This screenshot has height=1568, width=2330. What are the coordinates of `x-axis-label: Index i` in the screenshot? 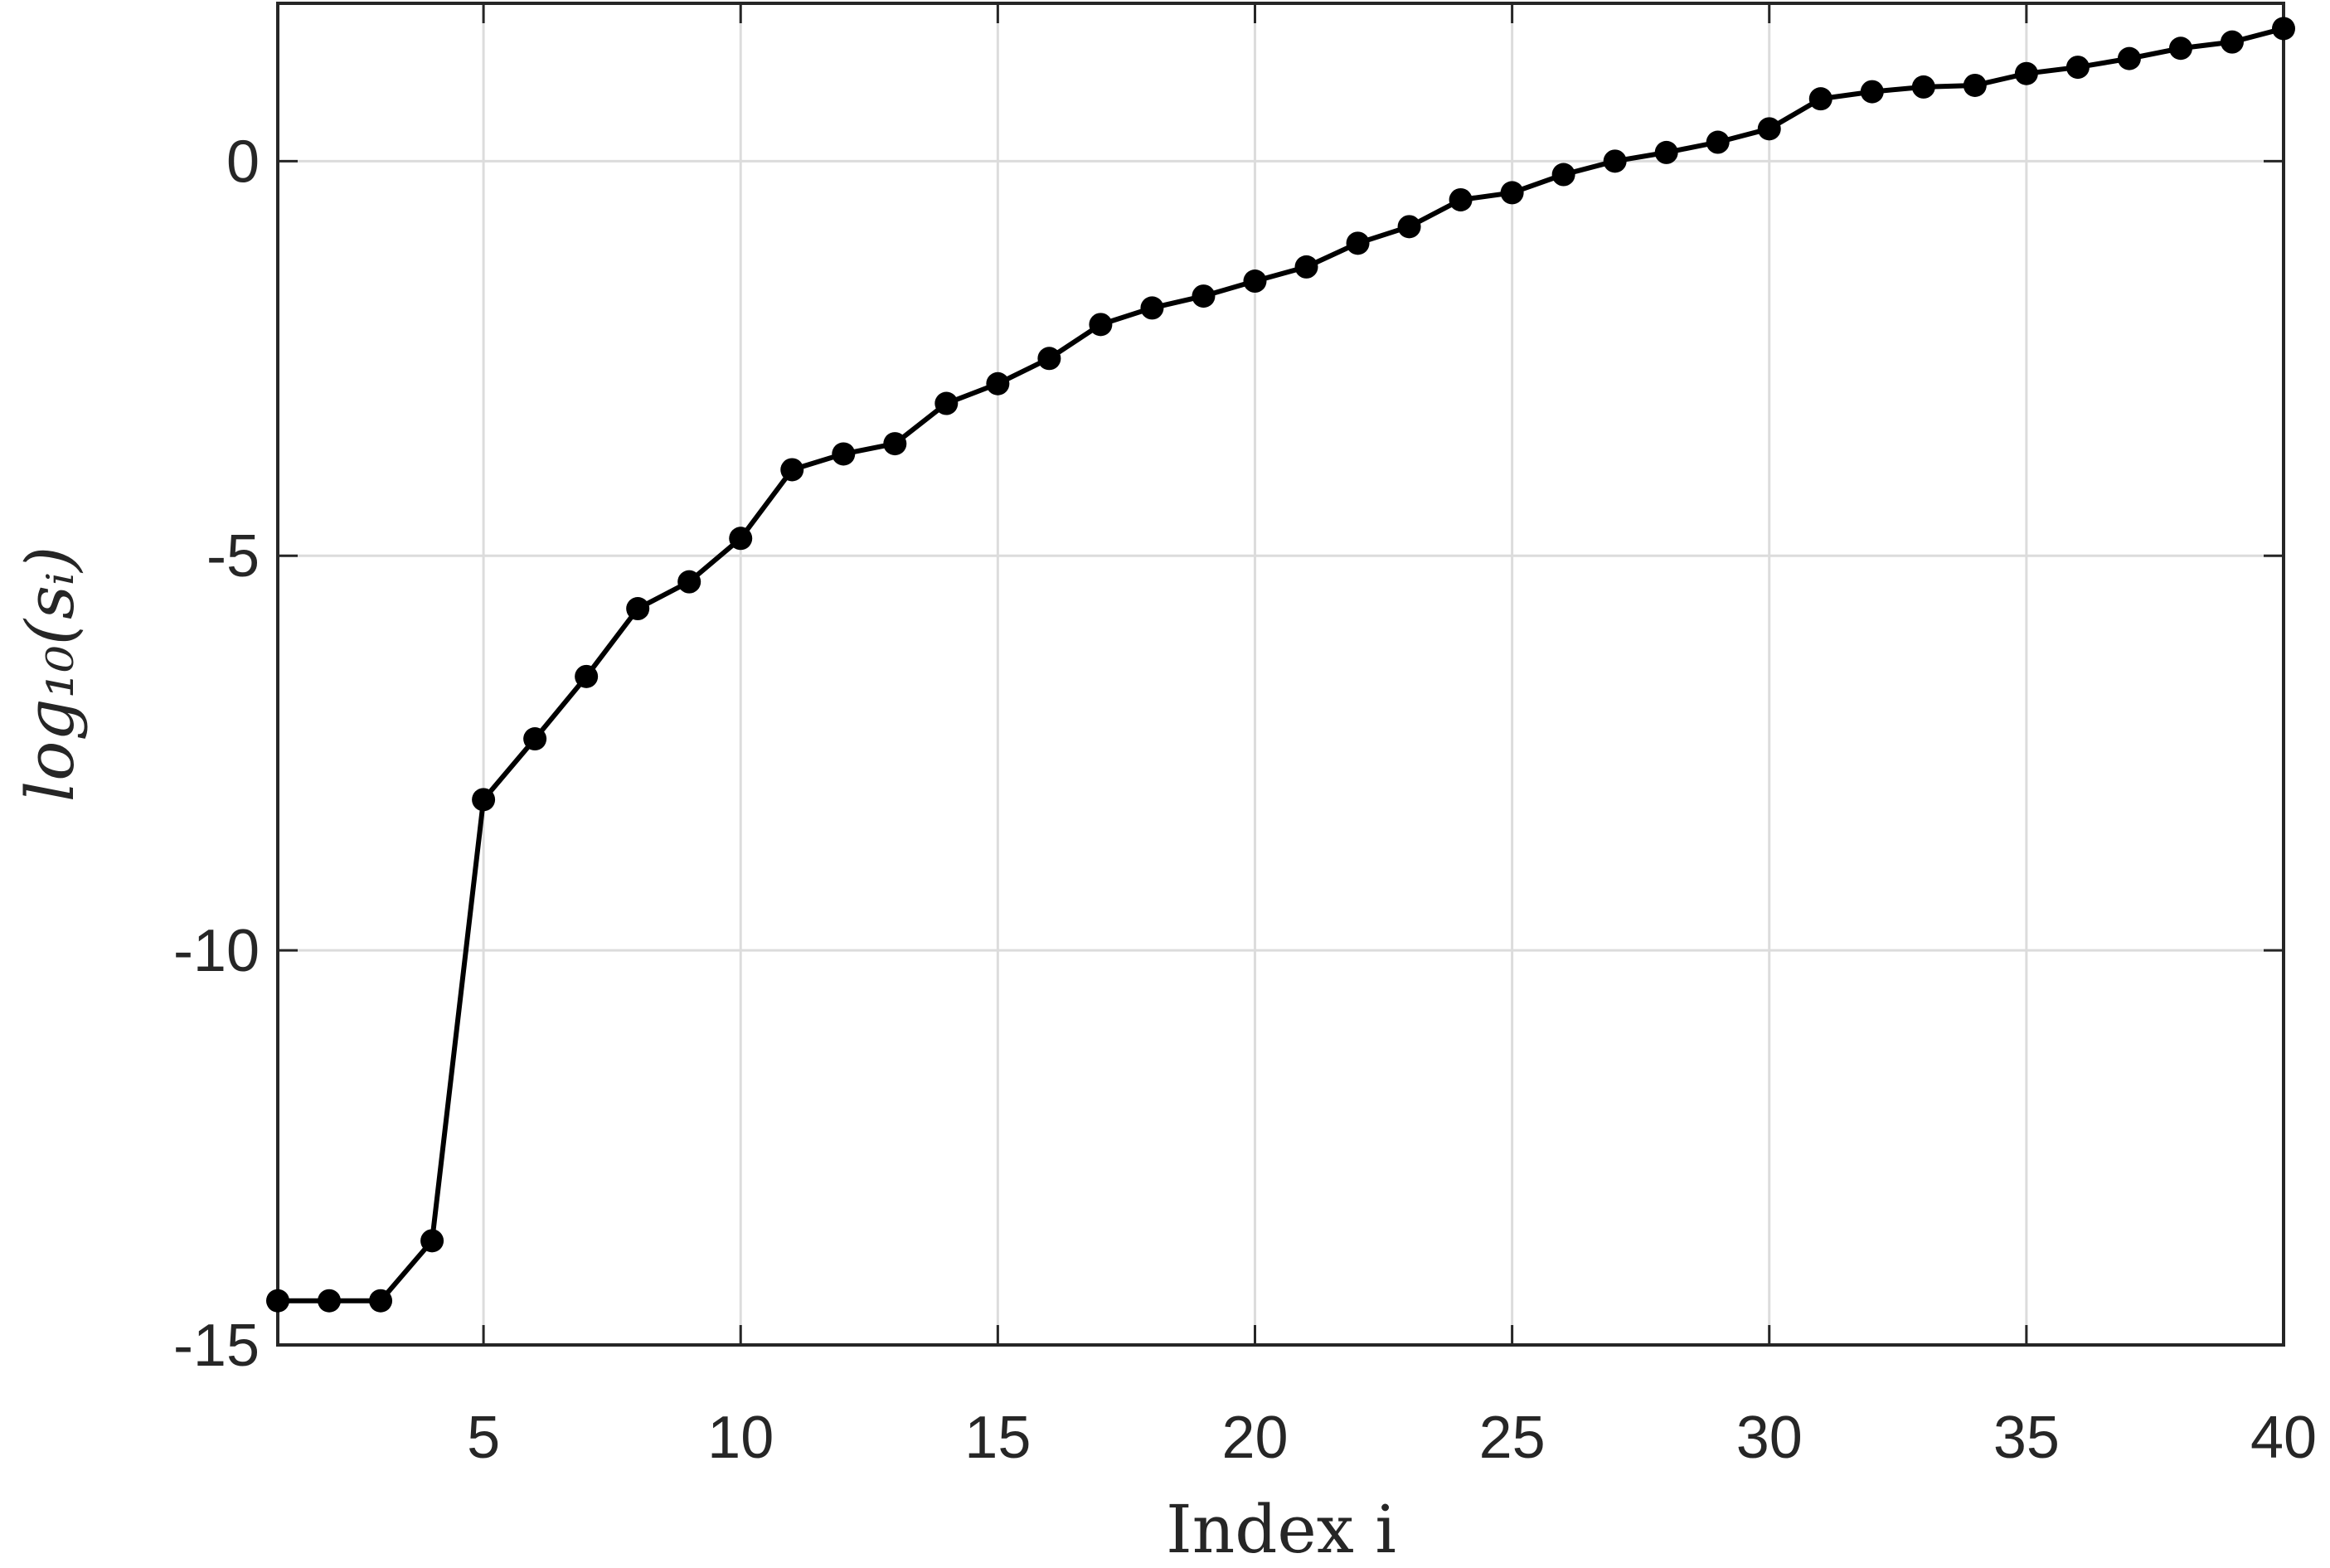 It's located at (1281, 1529).